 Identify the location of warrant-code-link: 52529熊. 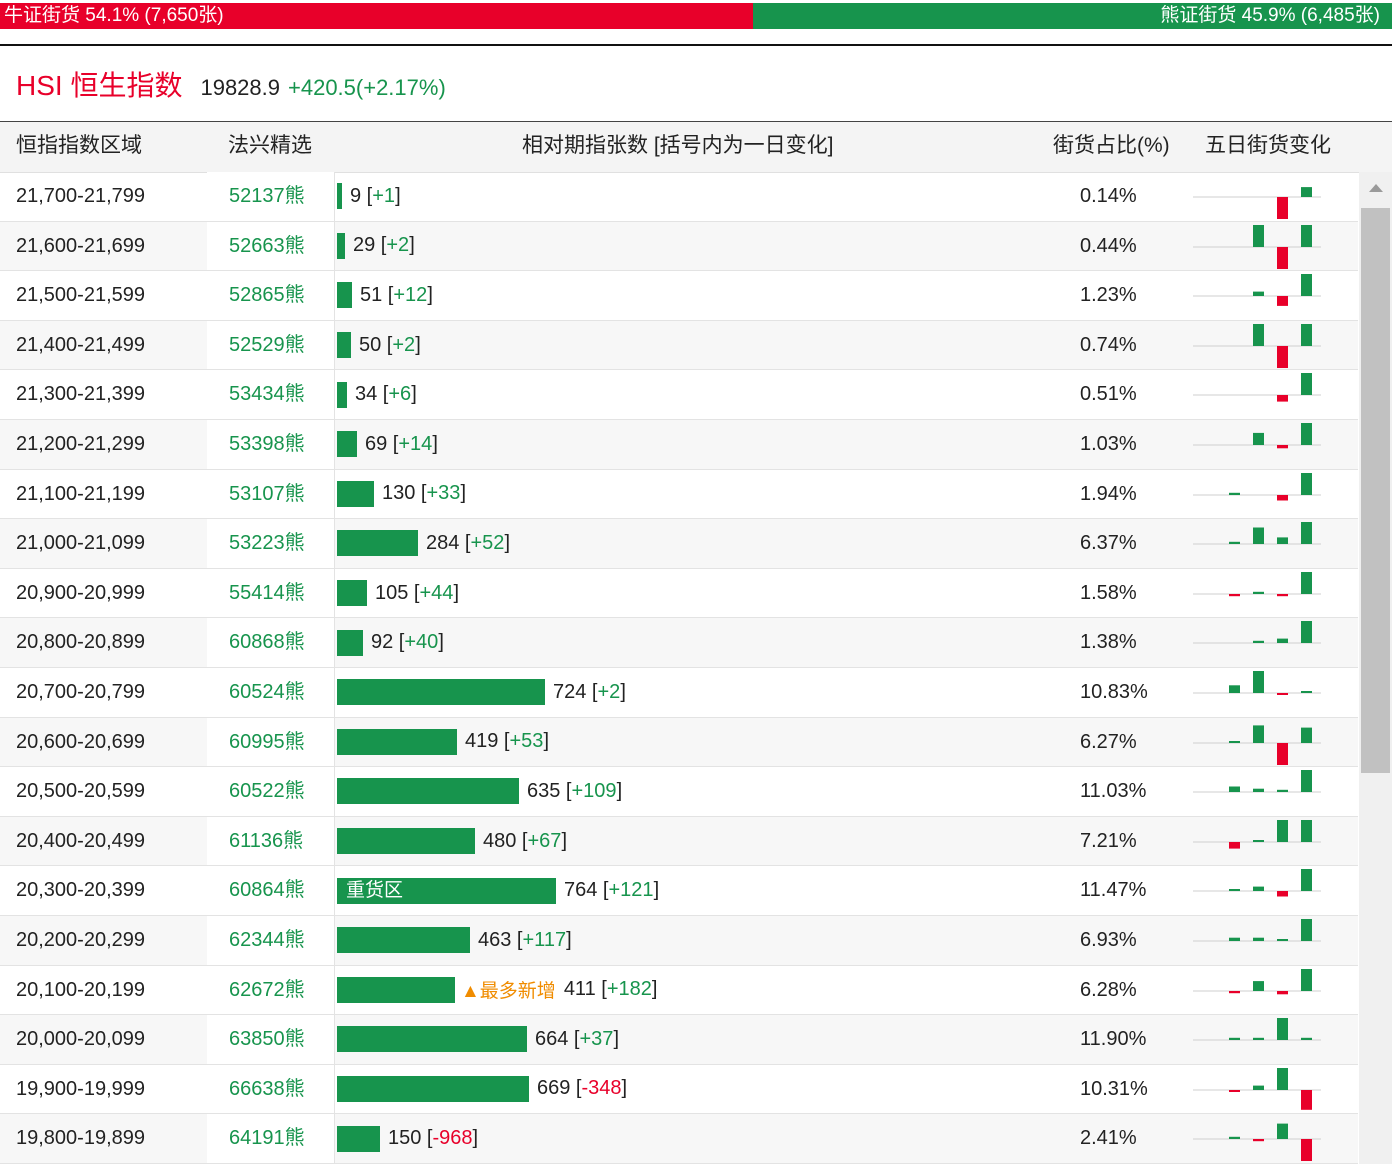
(267, 344).